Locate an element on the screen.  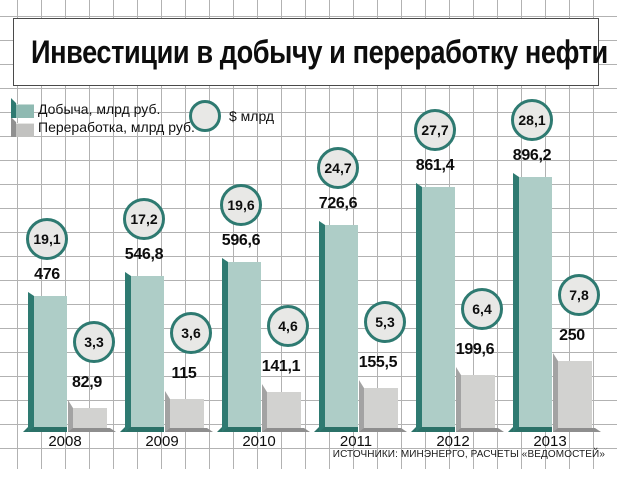
extraction-bar-base-2013 is located at coordinates (510, 429).